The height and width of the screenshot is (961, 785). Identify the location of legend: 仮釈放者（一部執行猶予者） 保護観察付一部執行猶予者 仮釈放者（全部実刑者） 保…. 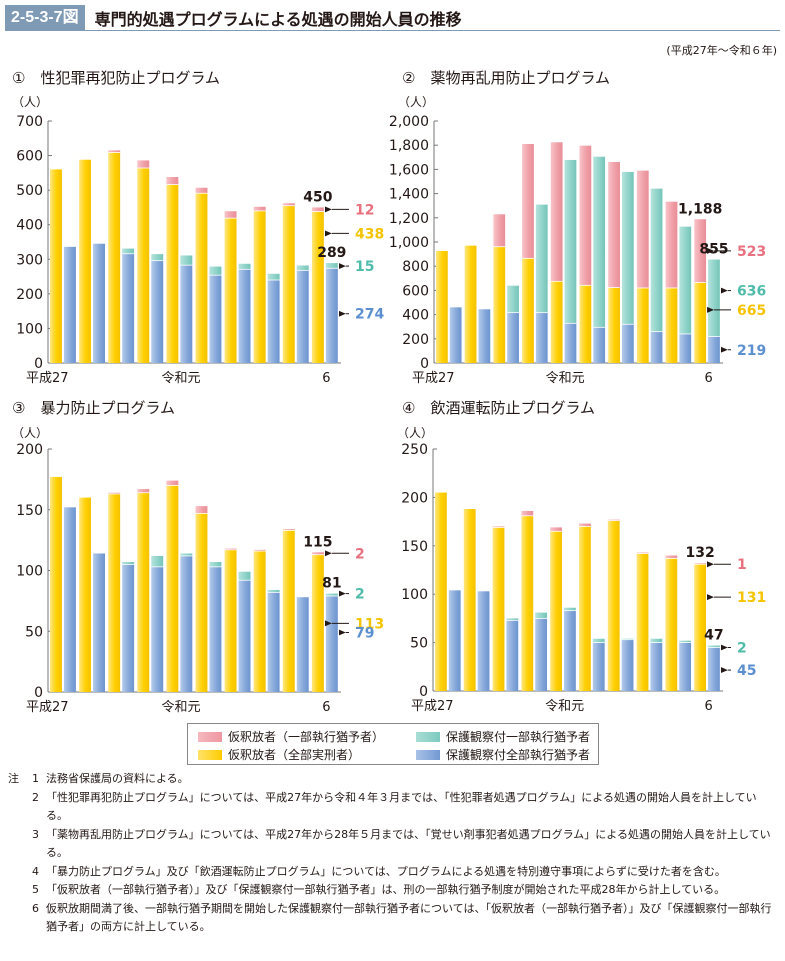
(393, 744).